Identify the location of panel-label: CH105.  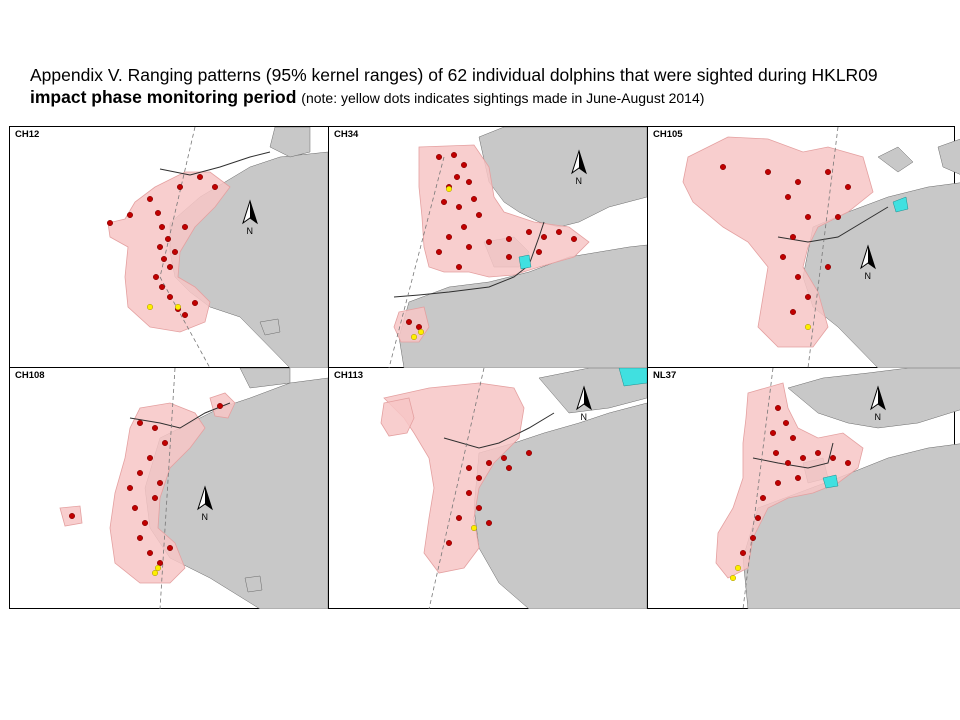
(668, 134).